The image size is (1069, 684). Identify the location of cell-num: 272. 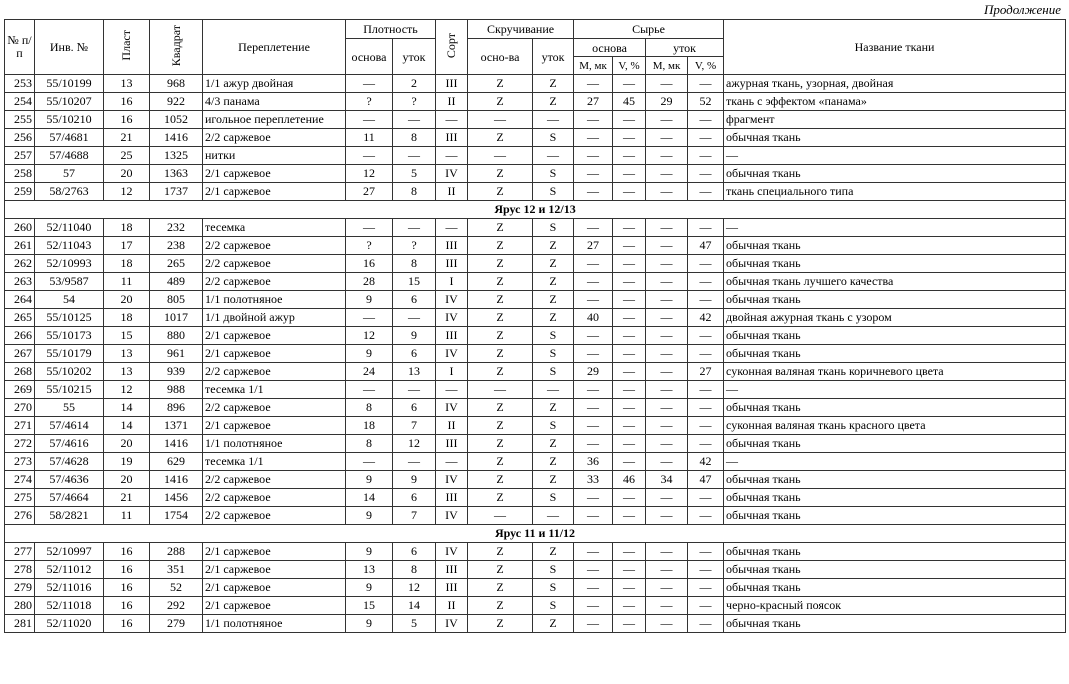
(19, 443).